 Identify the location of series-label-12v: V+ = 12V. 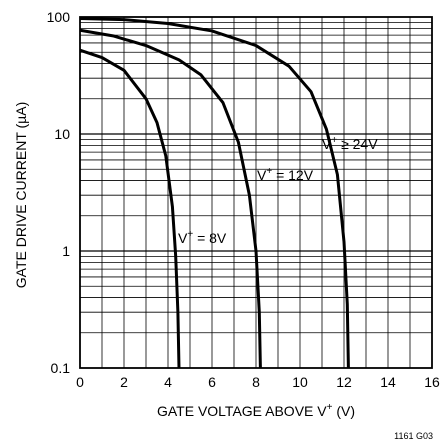
(285, 174).